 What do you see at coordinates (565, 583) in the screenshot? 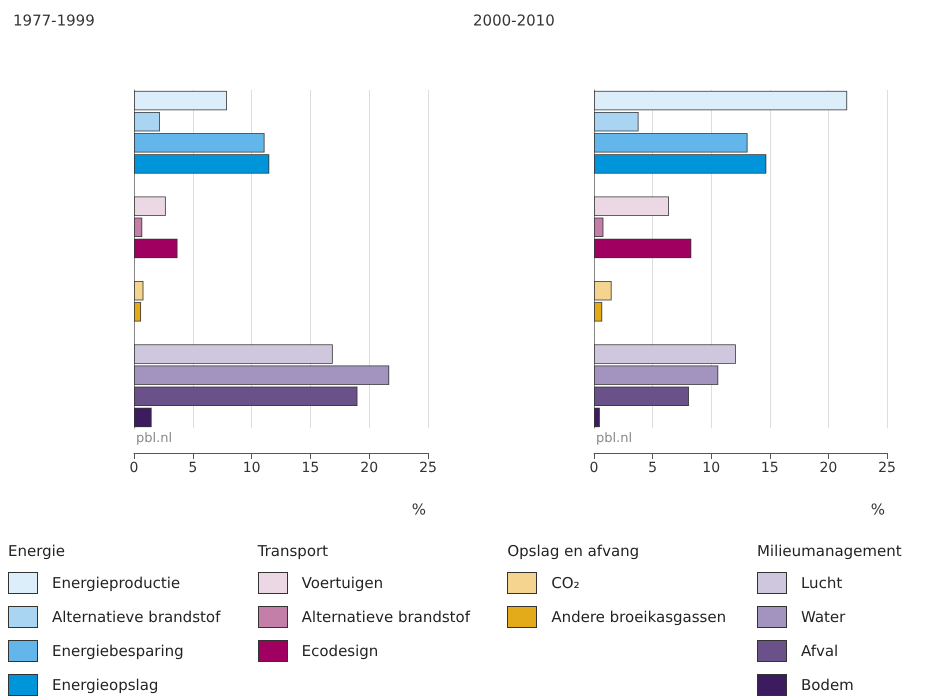
I see `legend-label: CO₂` at bounding box center [565, 583].